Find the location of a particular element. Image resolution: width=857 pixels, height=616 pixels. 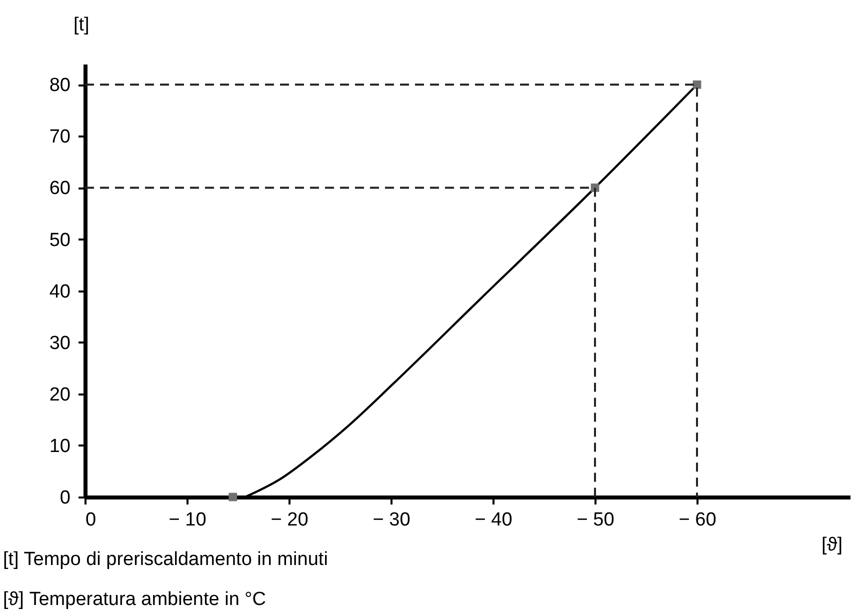

x-tick-label: − 50 is located at coordinates (595, 520).